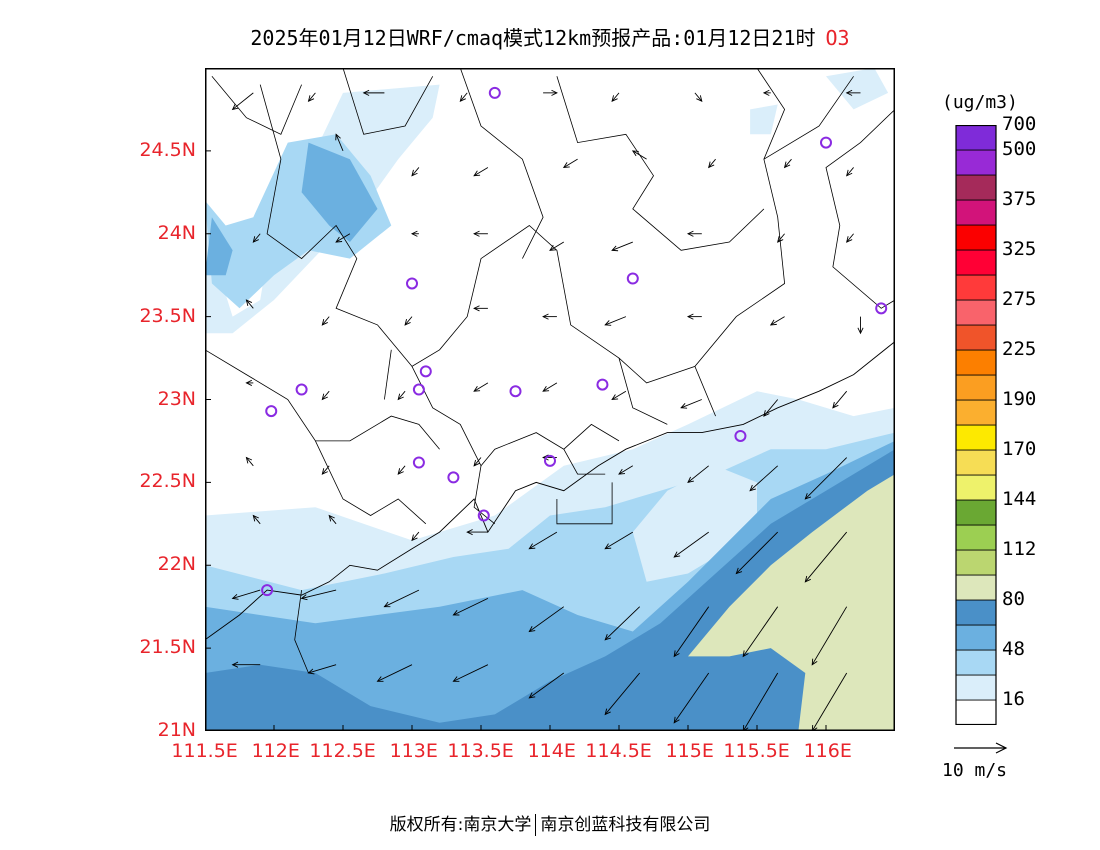 Image resolution: width=1100 pixels, height=850 pixels. Describe the element at coordinates (1019, 499) in the screenshot. I see `colorbar-tick-label: 144` at that location.